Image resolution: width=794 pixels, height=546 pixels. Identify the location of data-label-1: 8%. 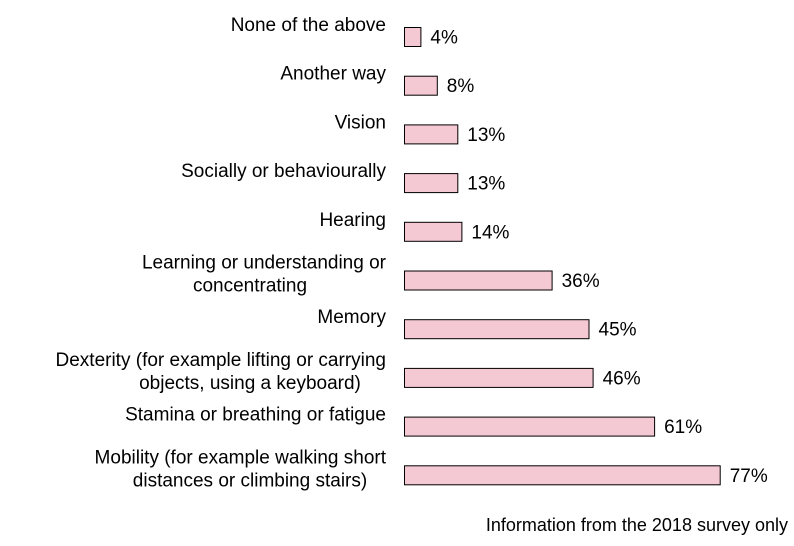
(461, 86).